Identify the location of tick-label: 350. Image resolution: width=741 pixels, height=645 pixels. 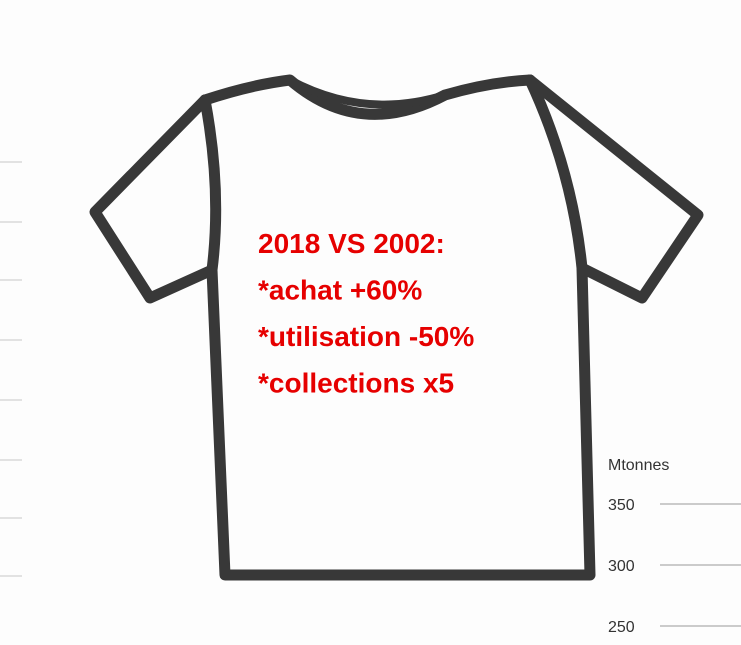
(621, 505).